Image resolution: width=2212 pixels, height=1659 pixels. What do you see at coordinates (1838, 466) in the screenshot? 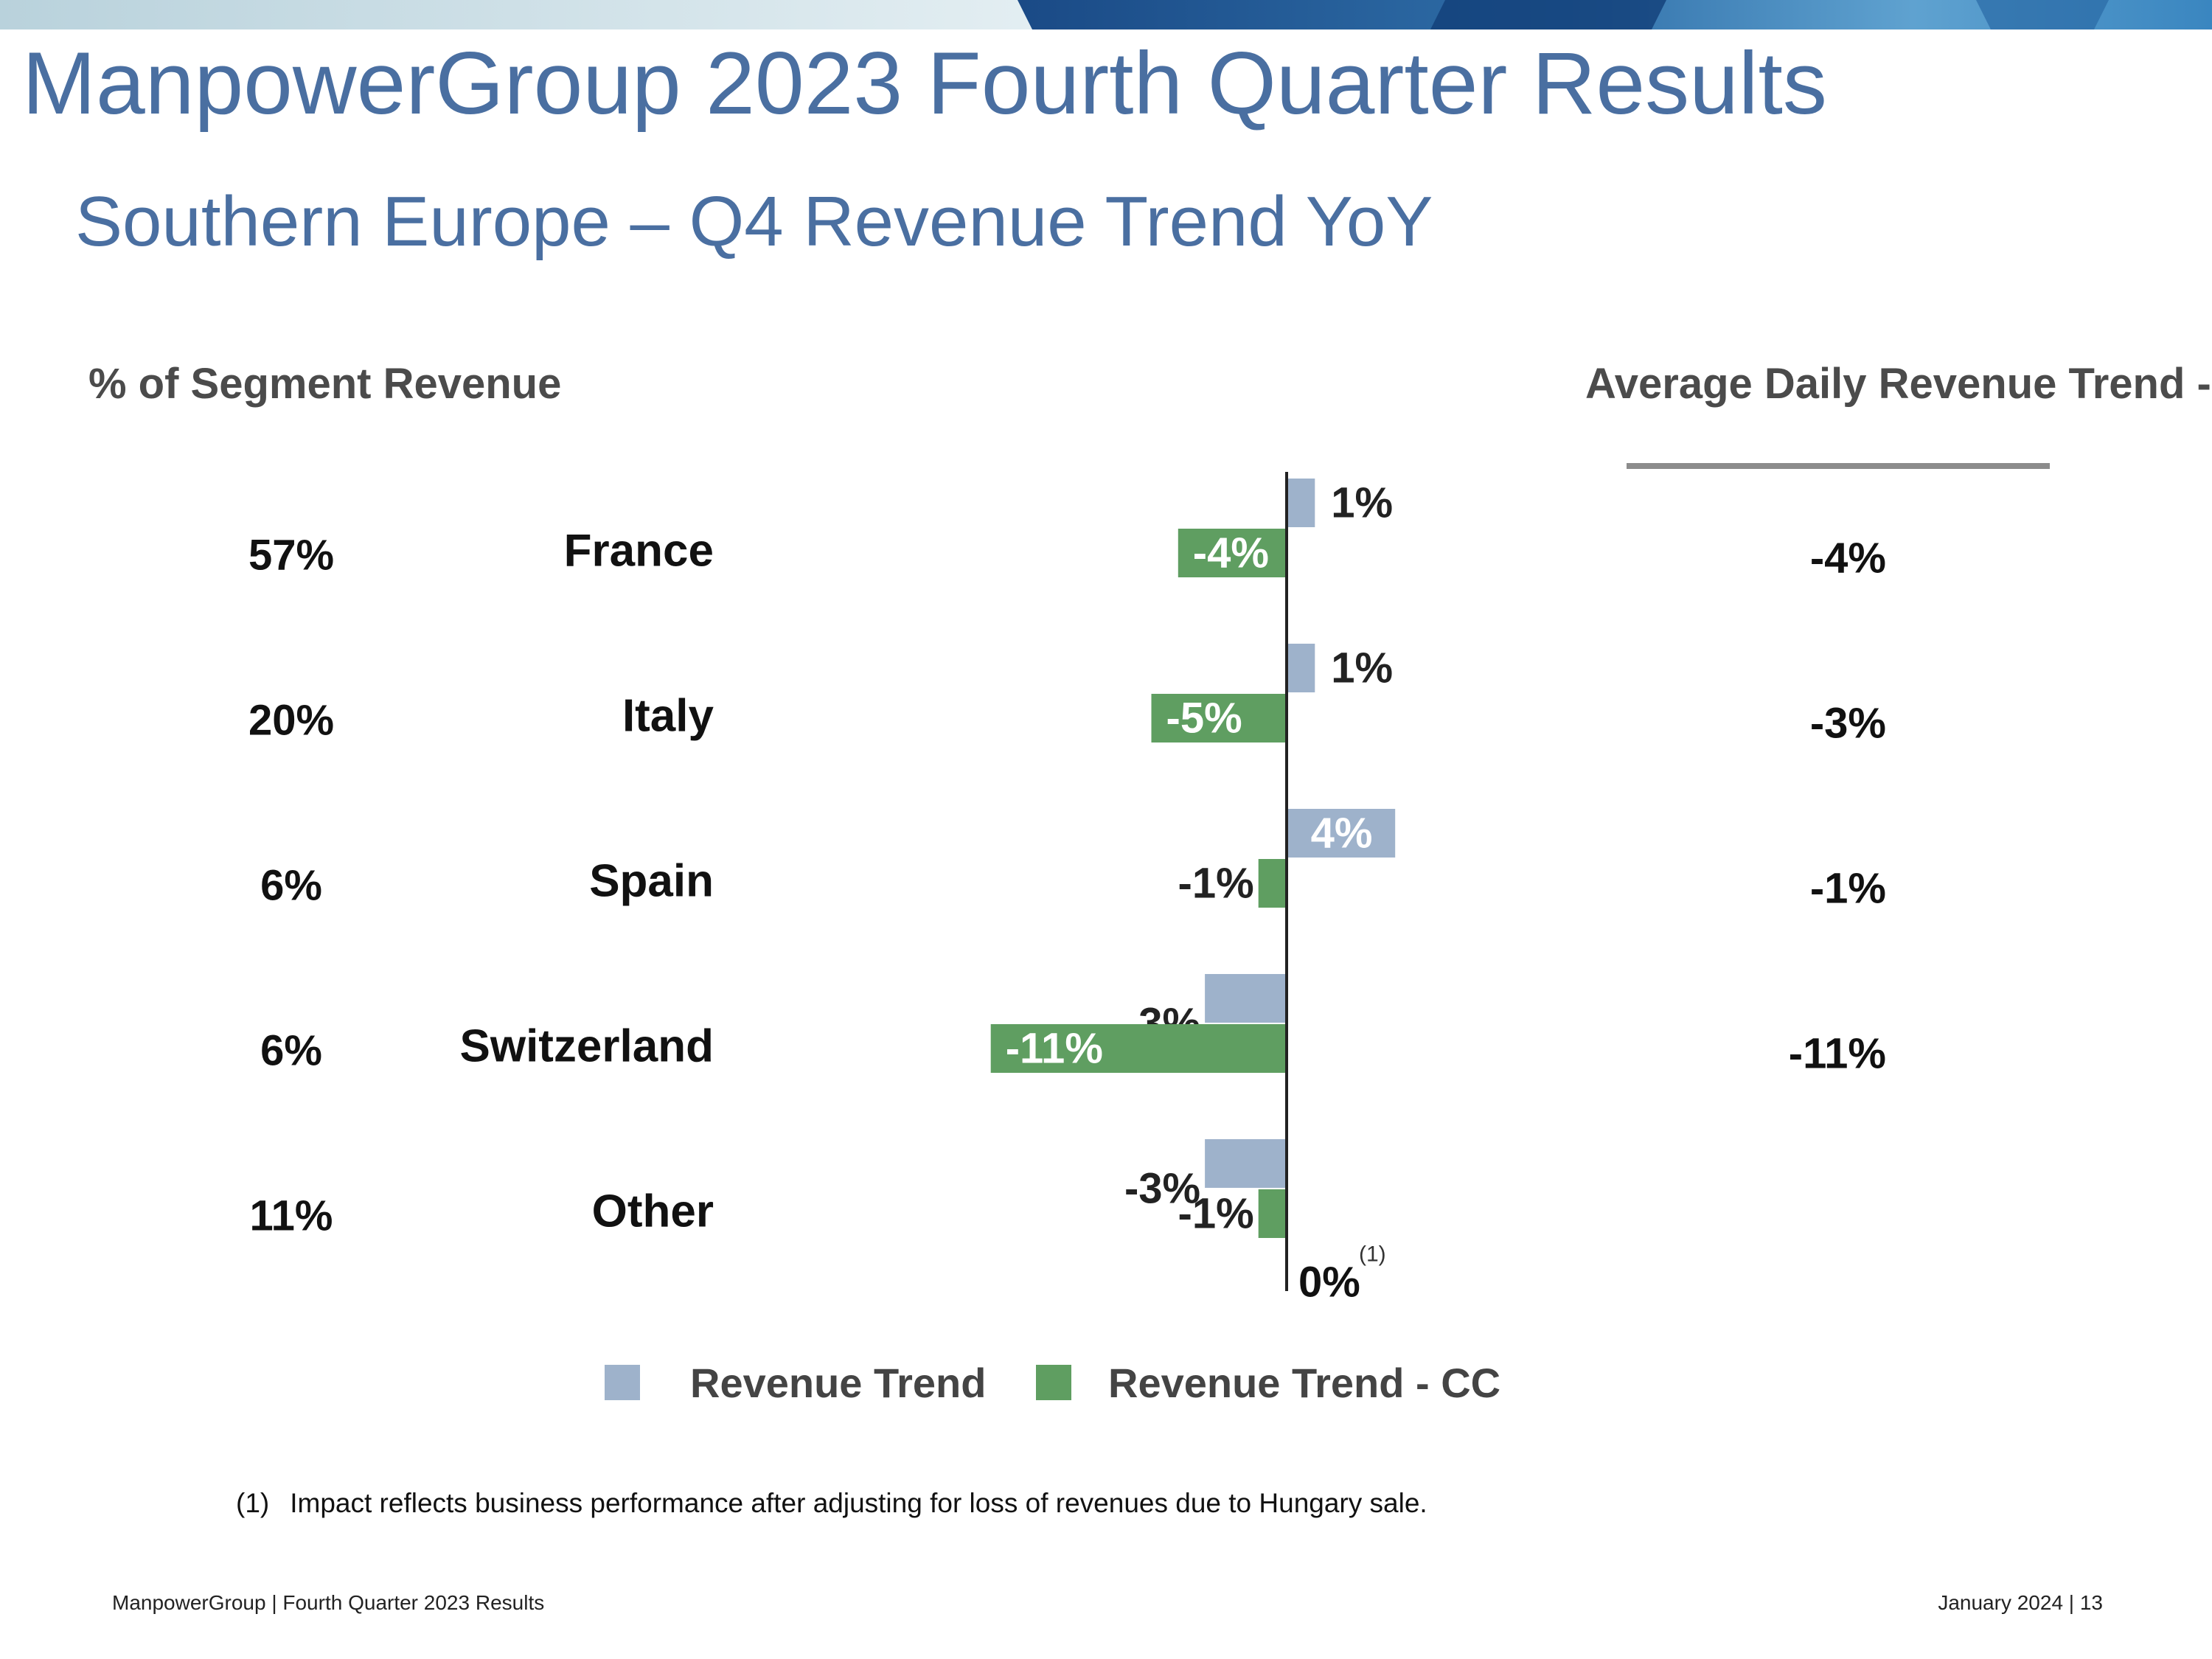
I see `header-underline` at bounding box center [1838, 466].